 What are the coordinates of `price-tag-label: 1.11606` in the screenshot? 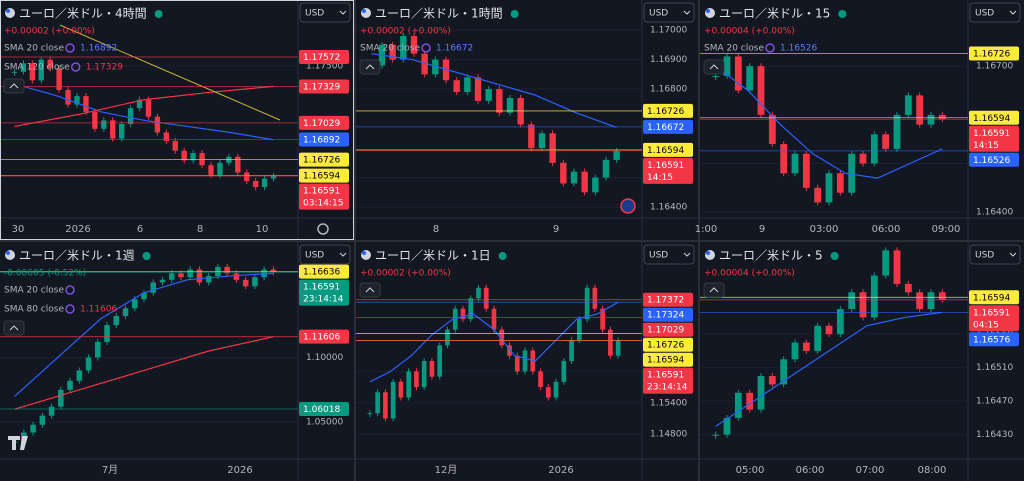 It's located at (321, 338).